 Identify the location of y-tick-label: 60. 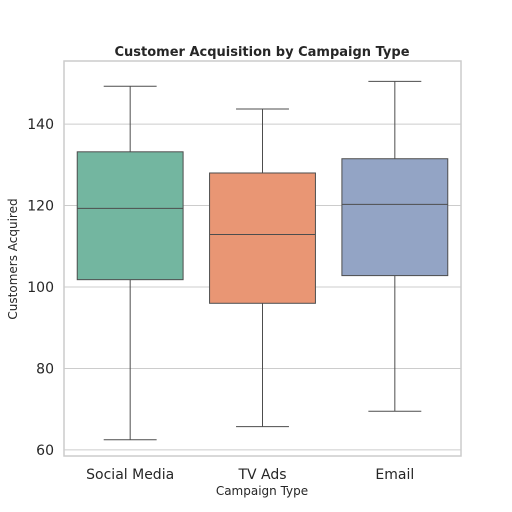
(45, 451).